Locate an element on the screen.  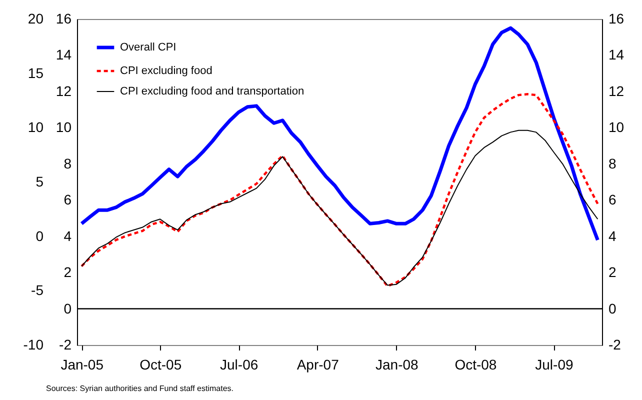
y3-tick-label: 5 is located at coordinates (40, 182).